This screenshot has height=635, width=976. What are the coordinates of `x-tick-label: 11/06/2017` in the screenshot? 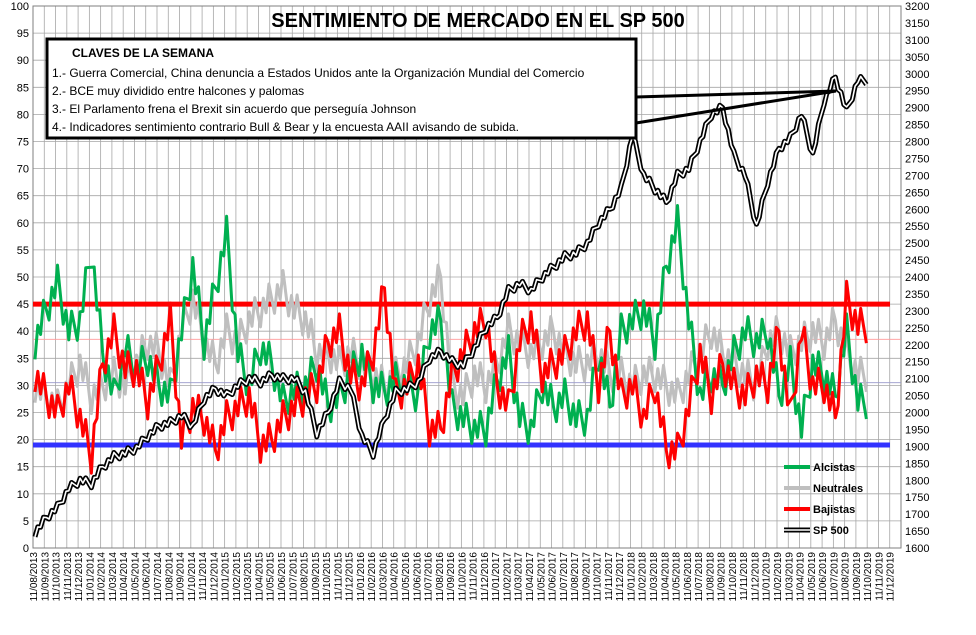 It's located at (553, 577).